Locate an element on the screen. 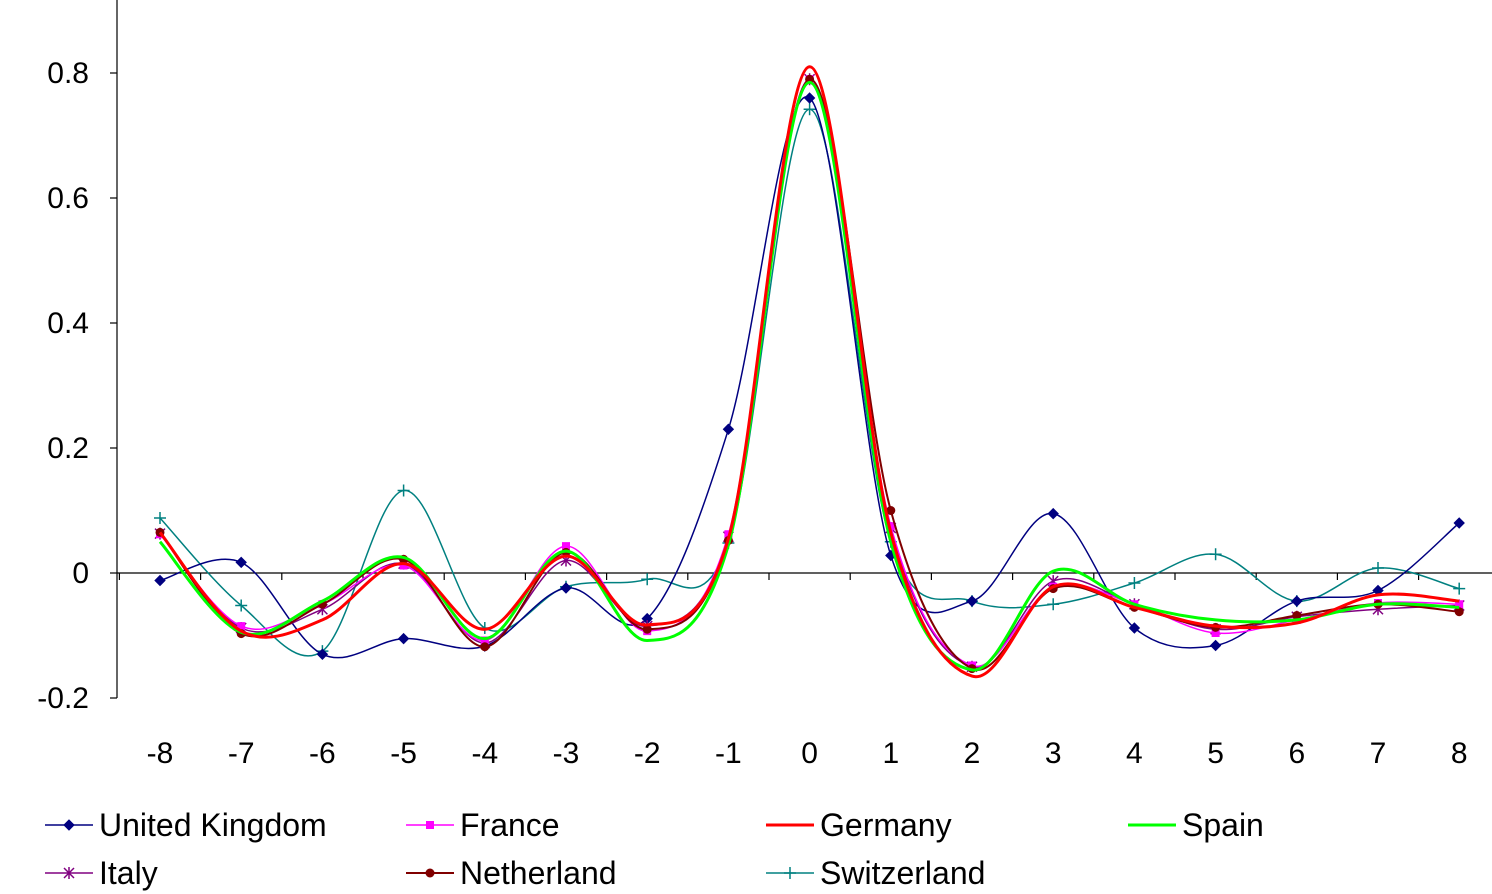  legend-item-united-kingdom: United Kingdom is located at coordinates (186, 825).